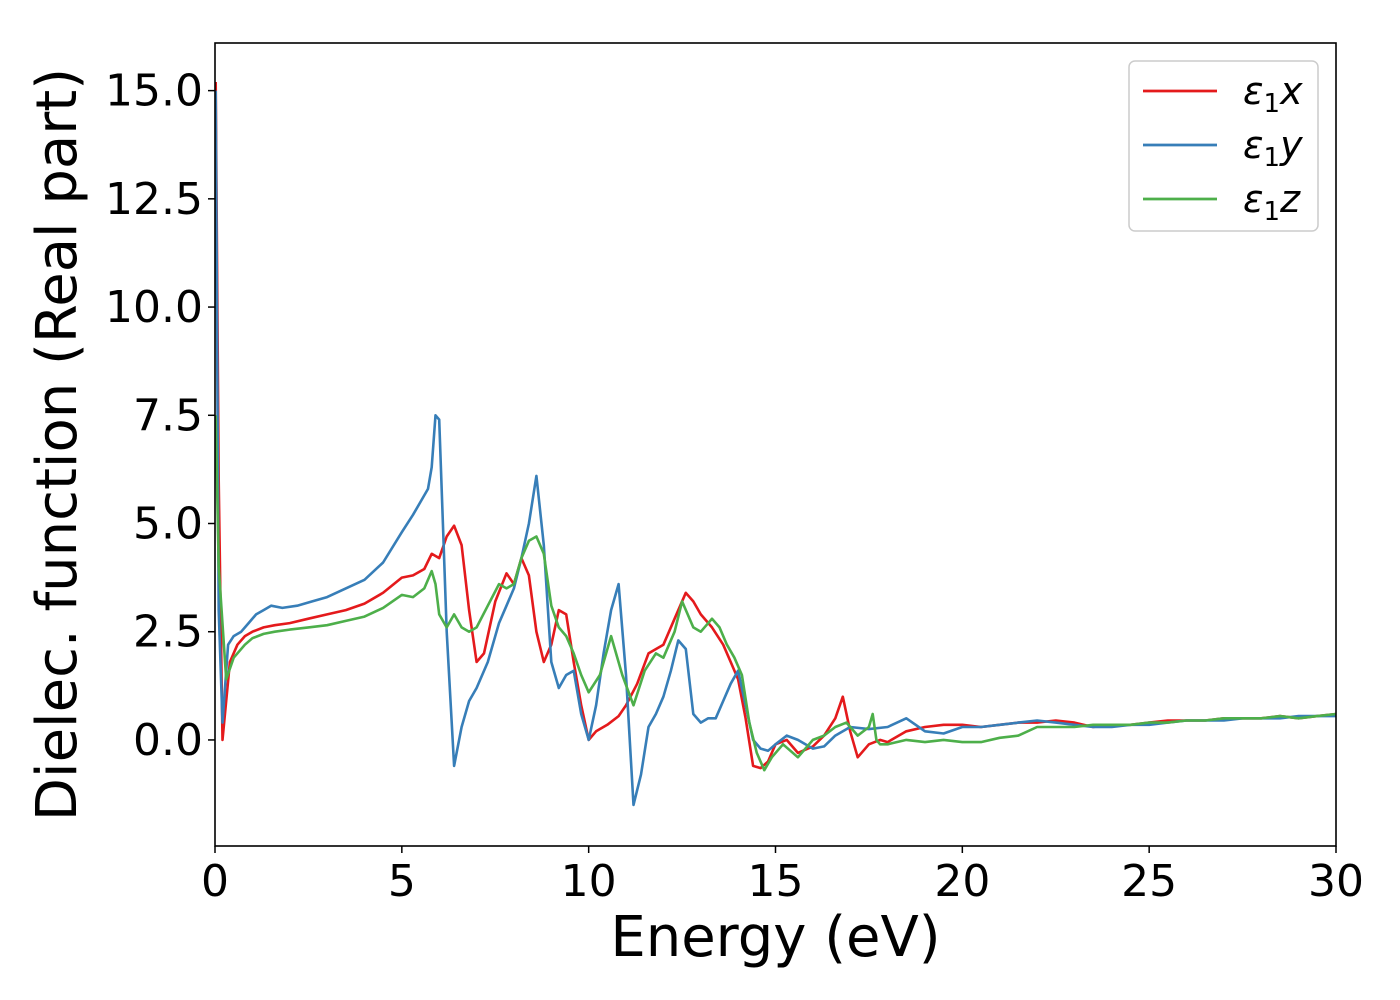 This screenshot has width=1400, height=1000. I want to click on x-tick-label: 0, so click(215, 881).